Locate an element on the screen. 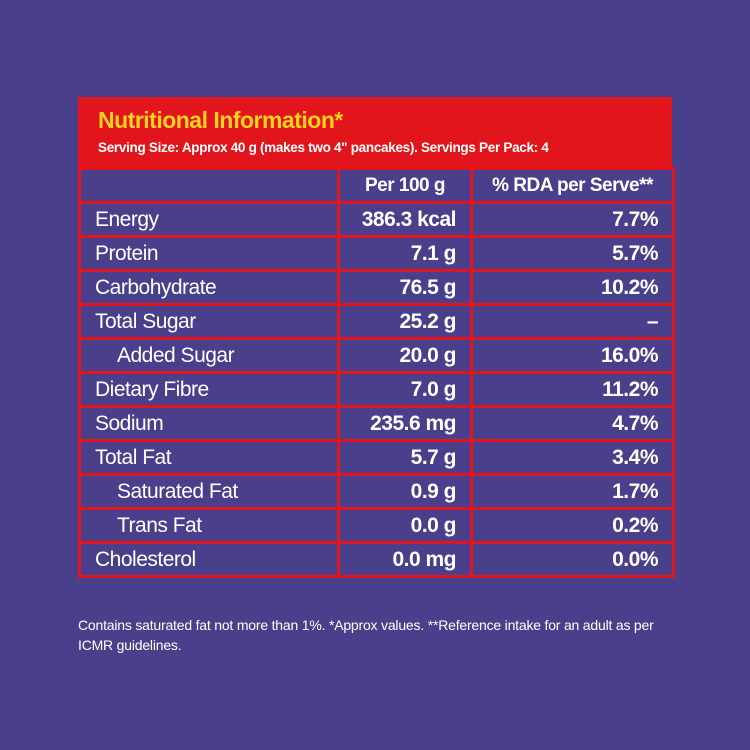  table-row: Saturated Fat 0.9 g 1.7% is located at coordinates (376, 491).